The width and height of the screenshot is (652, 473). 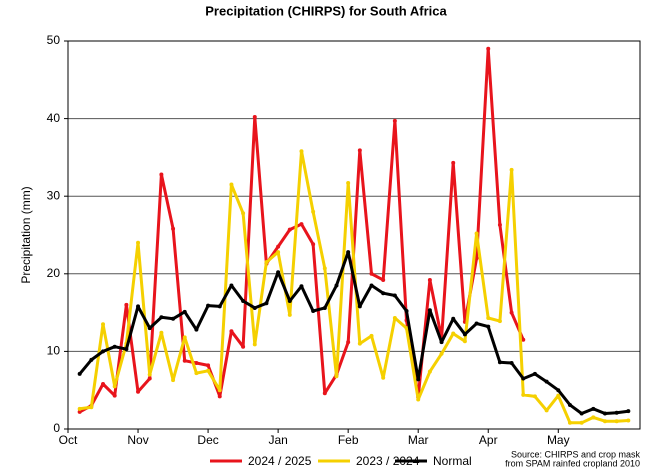 I want to click on x-tick-label: Jan, so click(x=277, y=440).